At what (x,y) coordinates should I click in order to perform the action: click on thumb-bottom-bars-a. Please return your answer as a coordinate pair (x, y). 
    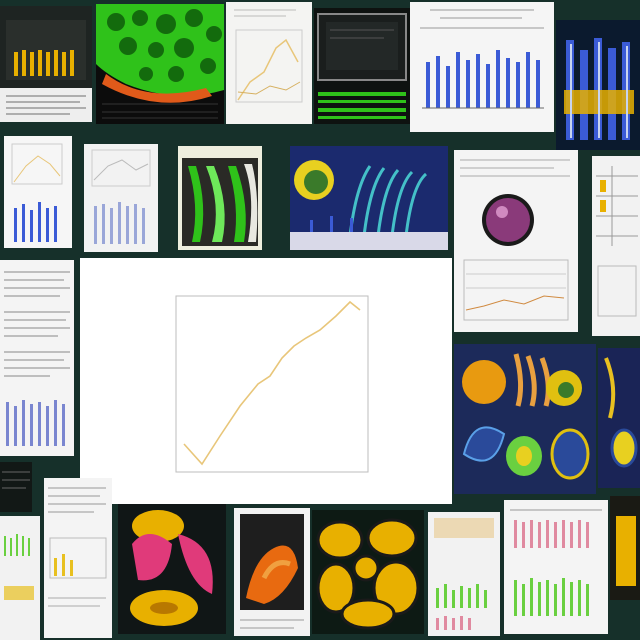
    Looking at the image, I should click on (464, 574).